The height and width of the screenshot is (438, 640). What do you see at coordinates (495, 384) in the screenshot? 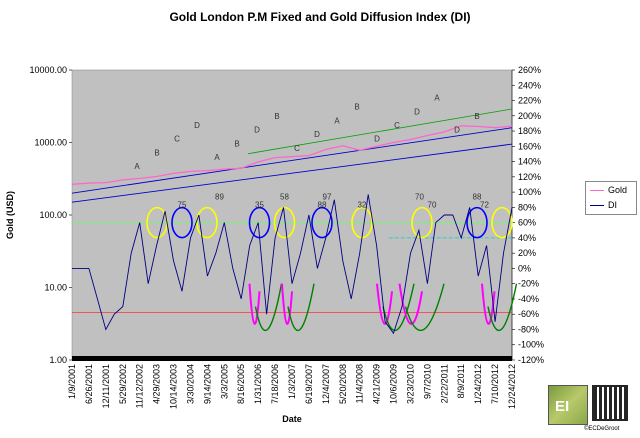
I see `x-tick-label: 7/10/2012` at bounding box center [495, 384].